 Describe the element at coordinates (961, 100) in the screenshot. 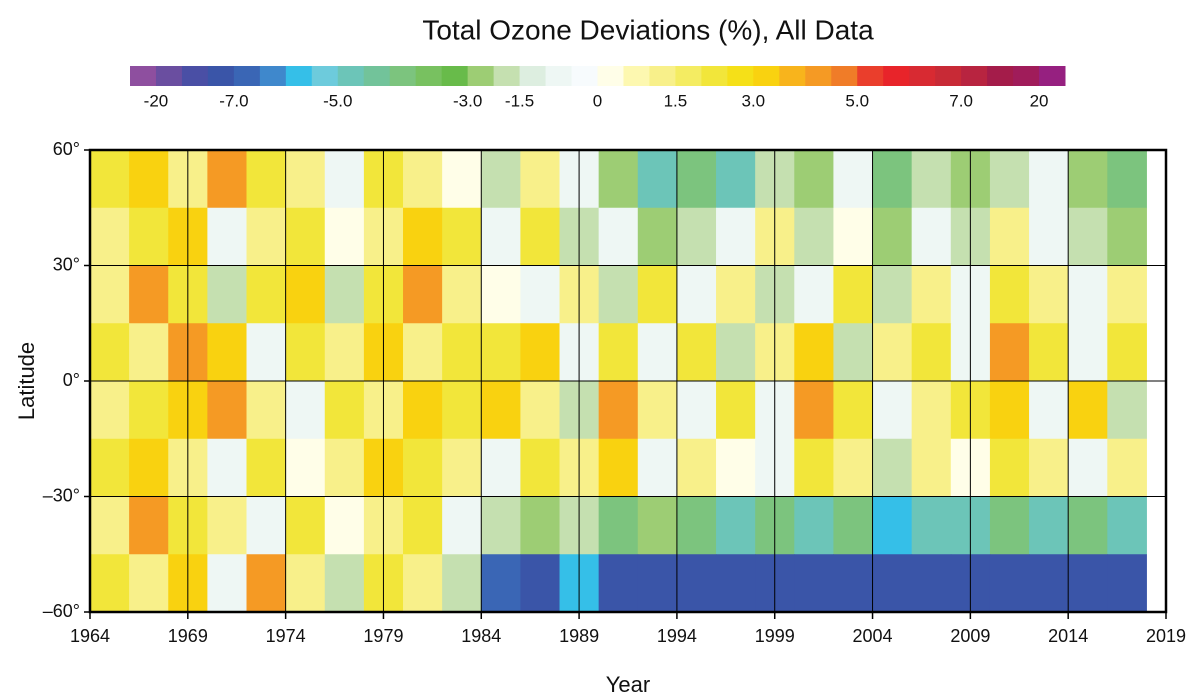

I see `colorbar-tick-label: 7.0` at that location.